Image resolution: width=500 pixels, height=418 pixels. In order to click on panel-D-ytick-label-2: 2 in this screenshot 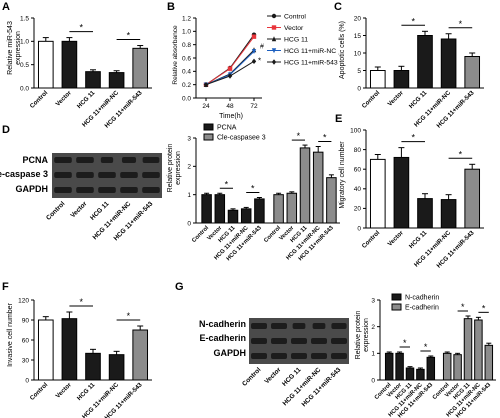, I will do `click(189, 167)`.